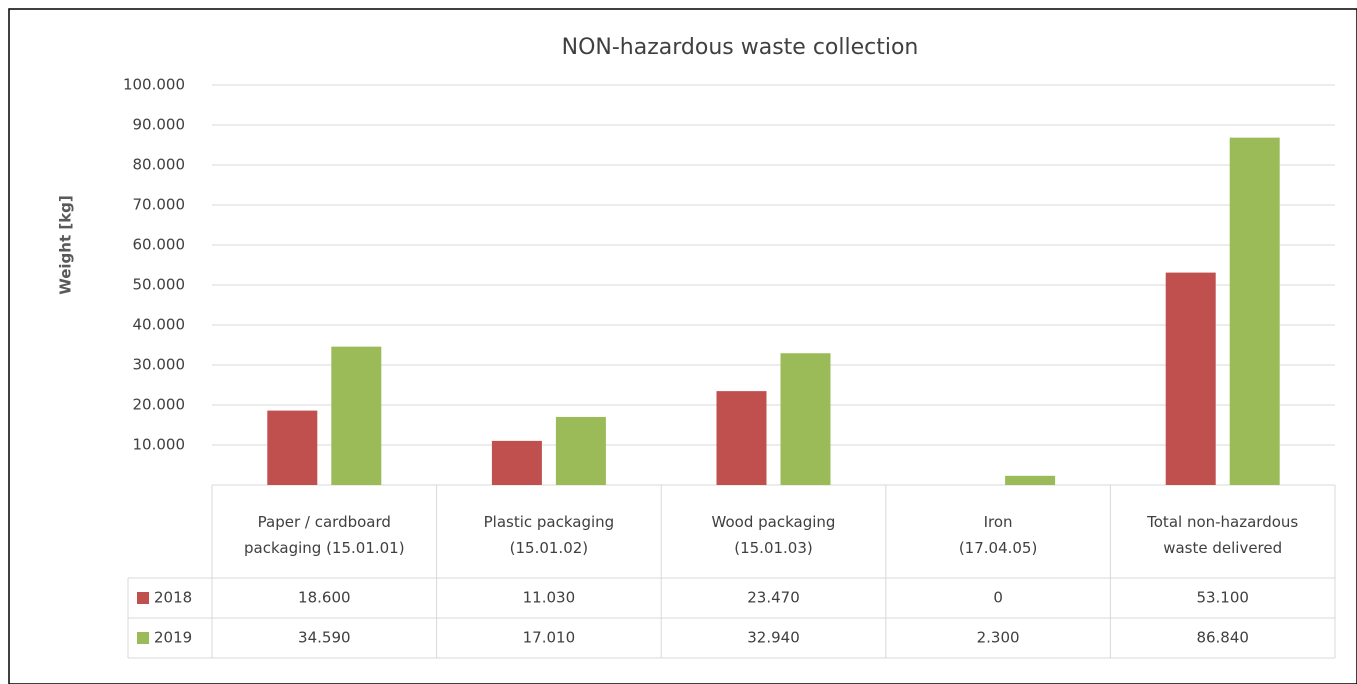 Image resolution: width=1357 pixels, height=684 pixels. What do you see at coordinates (998, 535) in the screenshot?
I see `category-label: Iron (17.04.05)` at bounding box center [998, 535].